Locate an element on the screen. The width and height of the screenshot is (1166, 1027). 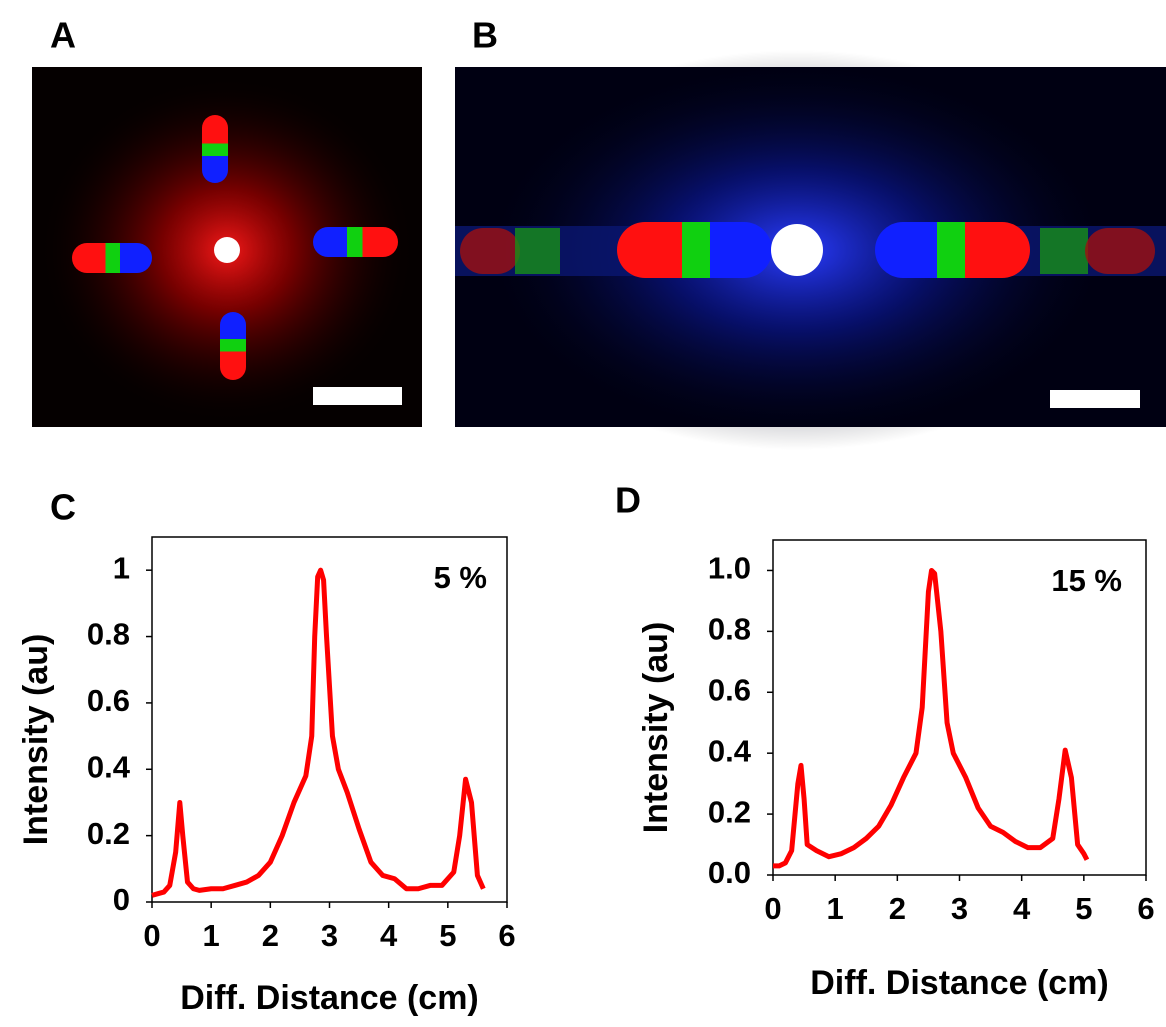
panel-label: B is located at coordinates (485, 35).